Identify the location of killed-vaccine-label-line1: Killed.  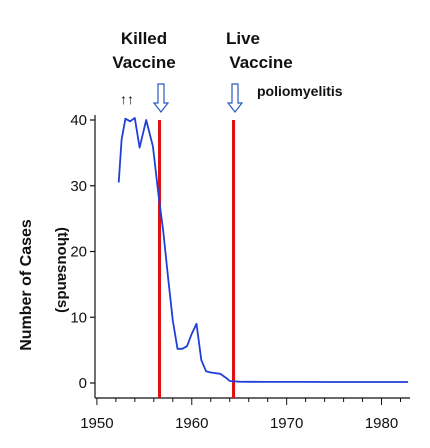
(144, 38).